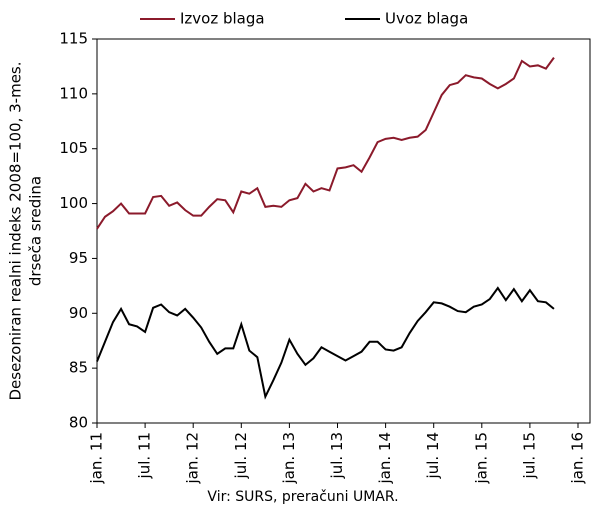 Image resolution: width=607 pixels, height=511 pixels. What do you see at coordinates (73, 93) in the screenshot?
I see `y-tick-label: 110` at bounding box center [73, 93].